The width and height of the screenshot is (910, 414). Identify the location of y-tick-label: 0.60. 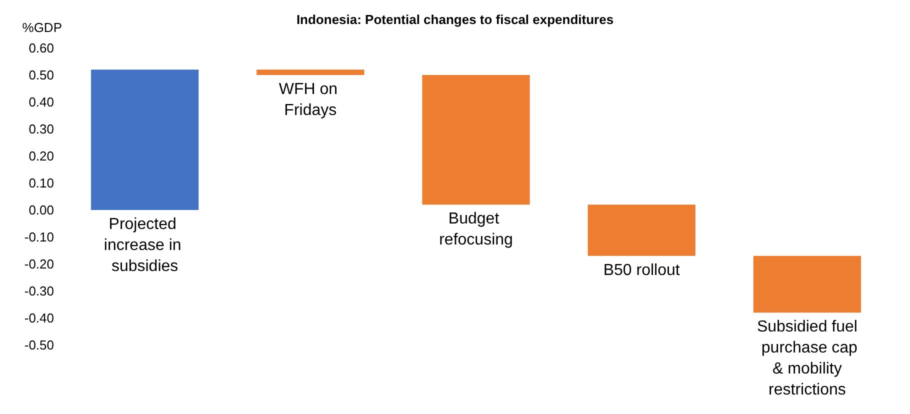
(41, 48).